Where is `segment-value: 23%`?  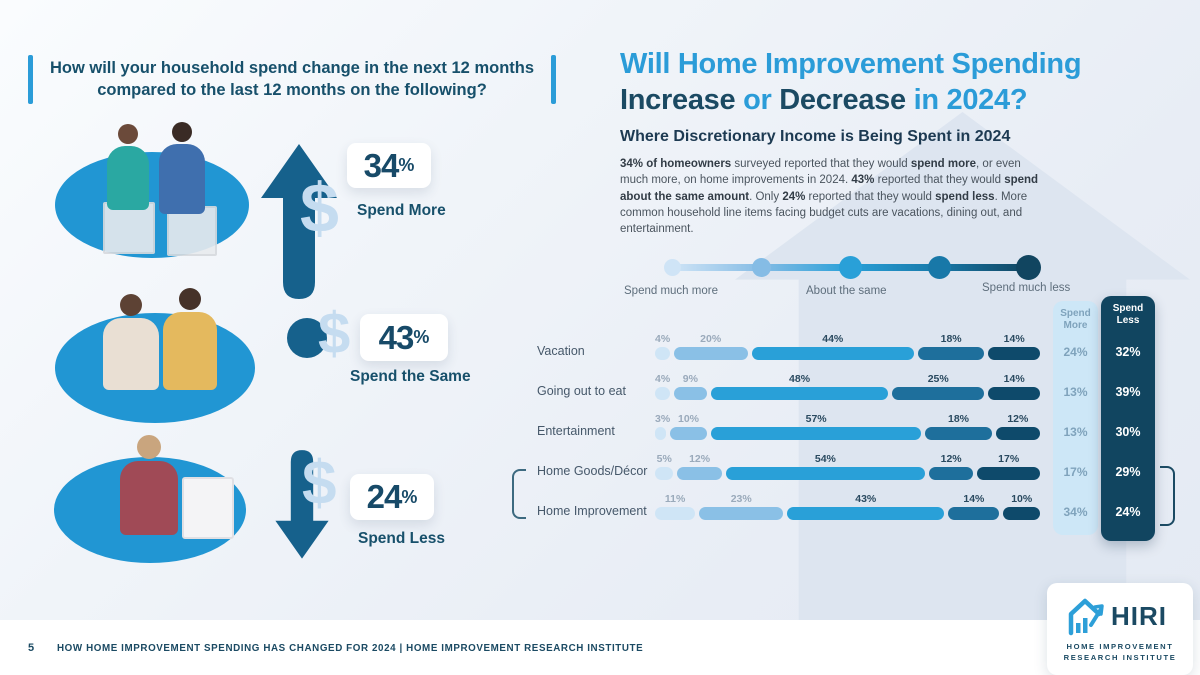
segment-value: 23% is located at coordinates (741, 499).